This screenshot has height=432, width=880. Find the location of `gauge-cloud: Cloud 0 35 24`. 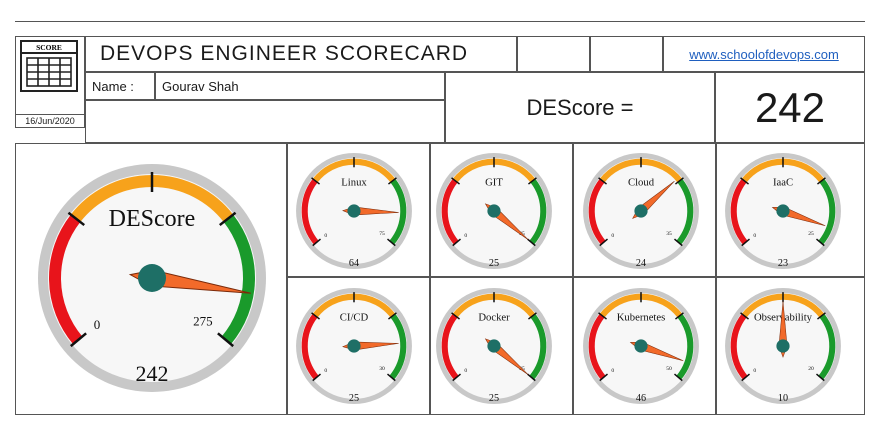

gauge-cloud: Cloud 0 35 24 is located at coordinates (641, 211).